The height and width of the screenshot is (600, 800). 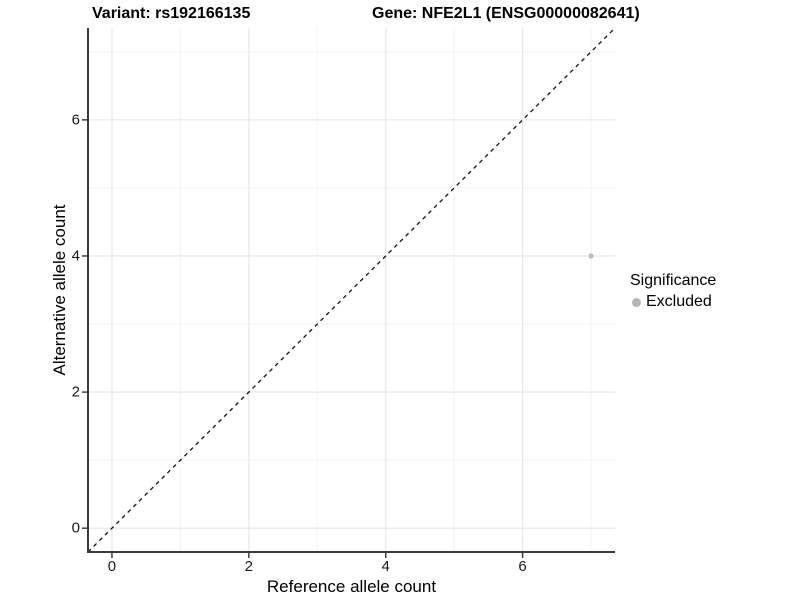 I want to click on data-point, so click(x=591, y=256).